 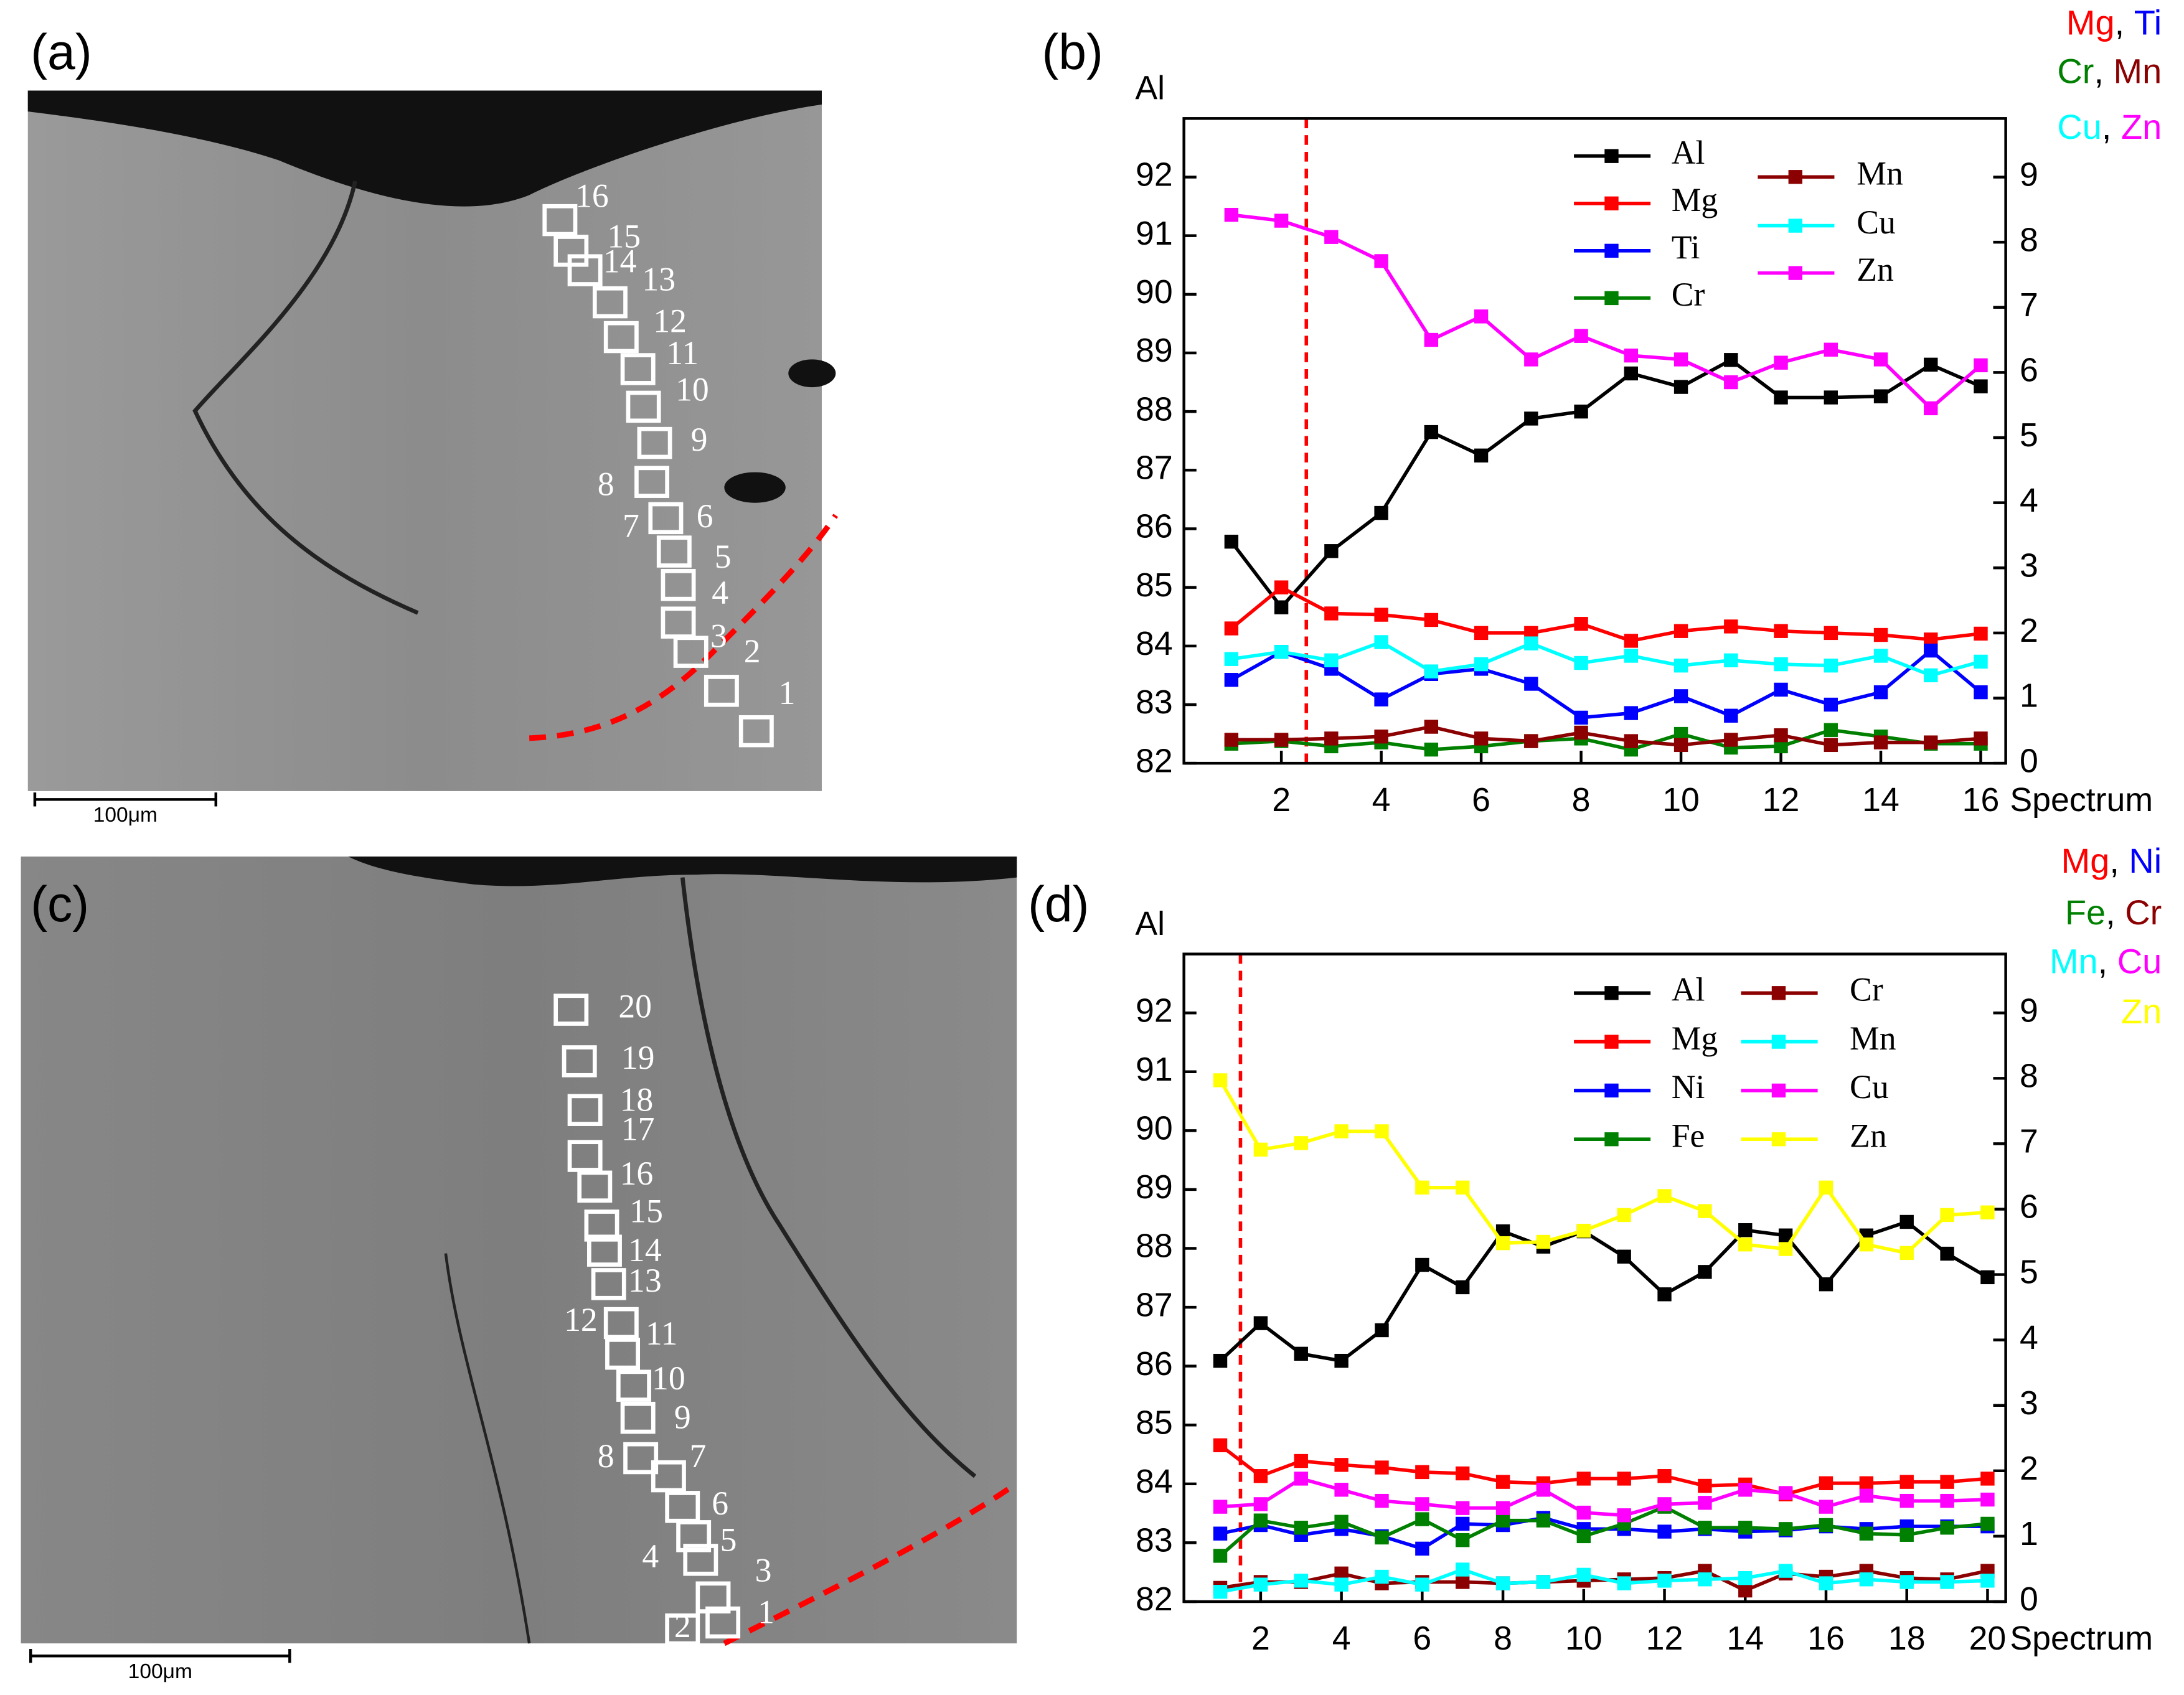 I want to click on crack, so click(x=305, y=398).